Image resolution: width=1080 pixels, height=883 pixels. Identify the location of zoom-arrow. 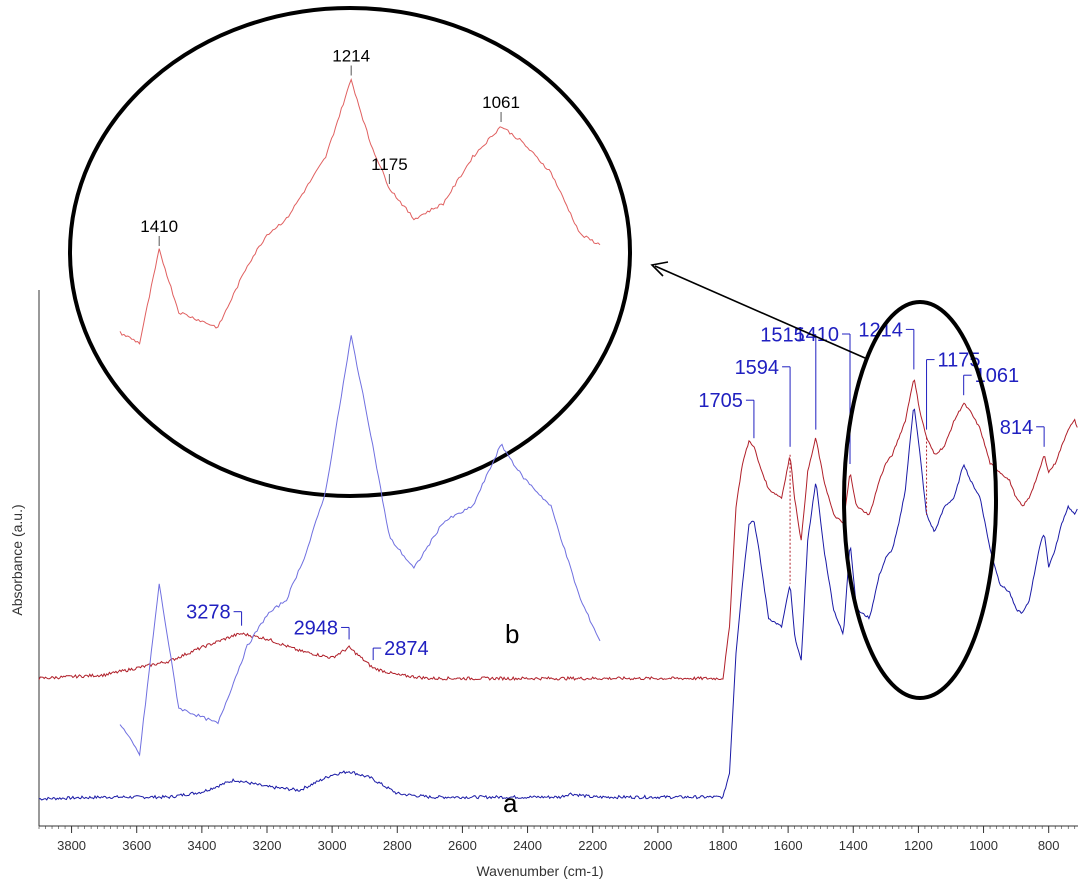
(758, 310).